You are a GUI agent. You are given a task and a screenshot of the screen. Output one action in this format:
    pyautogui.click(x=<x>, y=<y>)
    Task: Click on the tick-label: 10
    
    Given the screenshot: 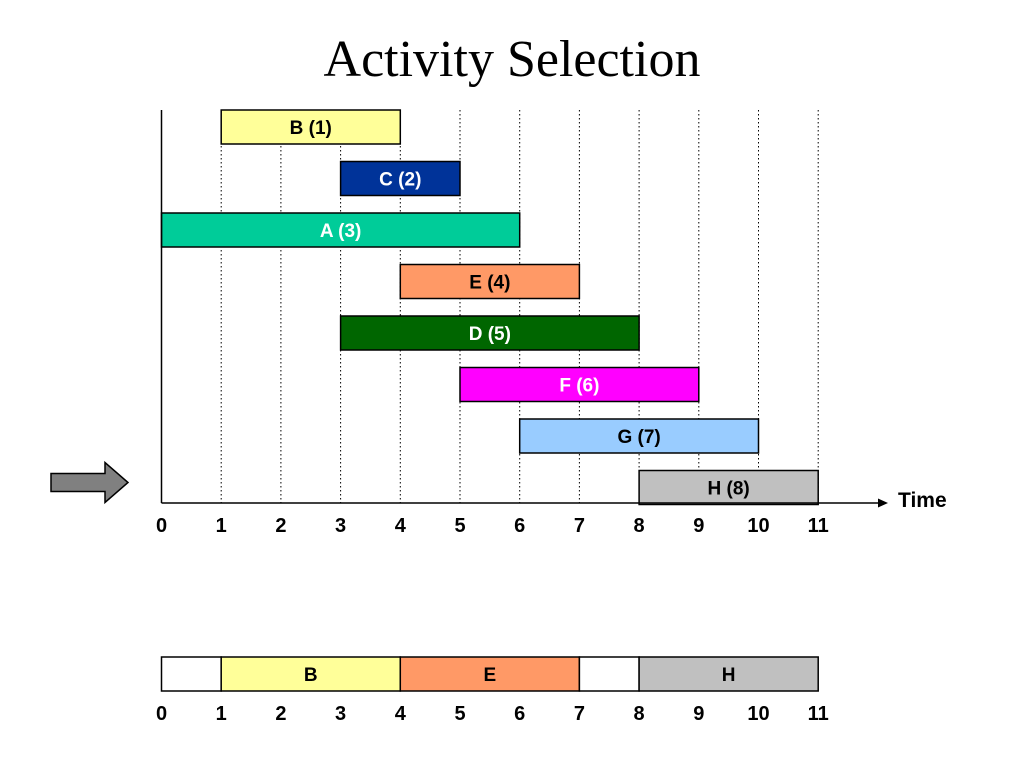 What is the action you would take?
    pyautogui.click(x=758, y=526)
    